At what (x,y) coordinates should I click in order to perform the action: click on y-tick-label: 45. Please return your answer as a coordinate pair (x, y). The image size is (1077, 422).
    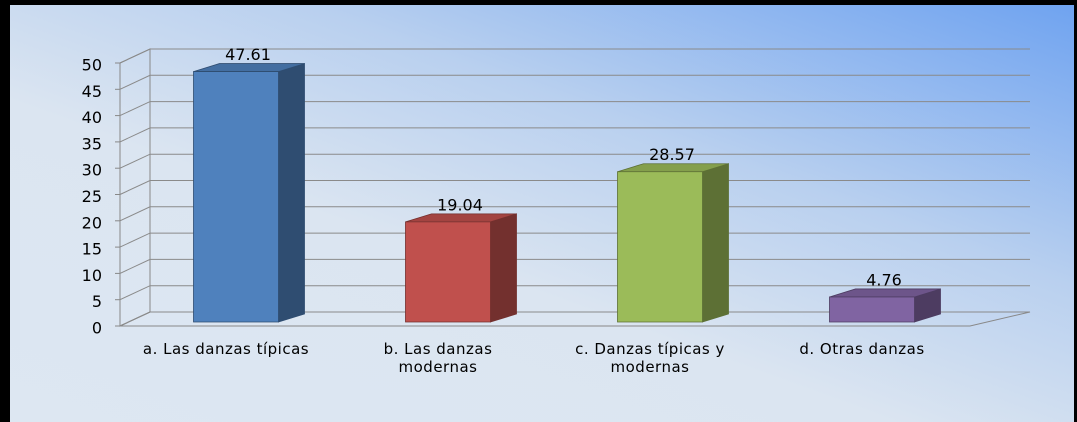
    Looking at the image, I should click on (92, 91).